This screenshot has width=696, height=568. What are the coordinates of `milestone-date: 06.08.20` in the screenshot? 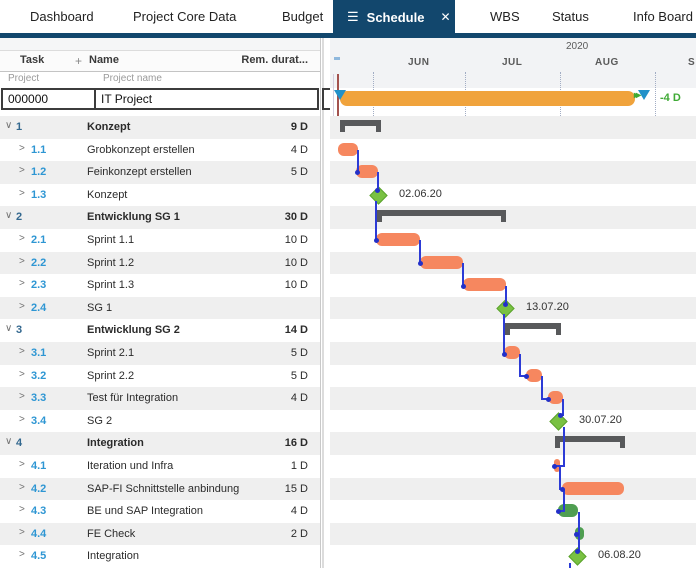 It's located at (619, 555).